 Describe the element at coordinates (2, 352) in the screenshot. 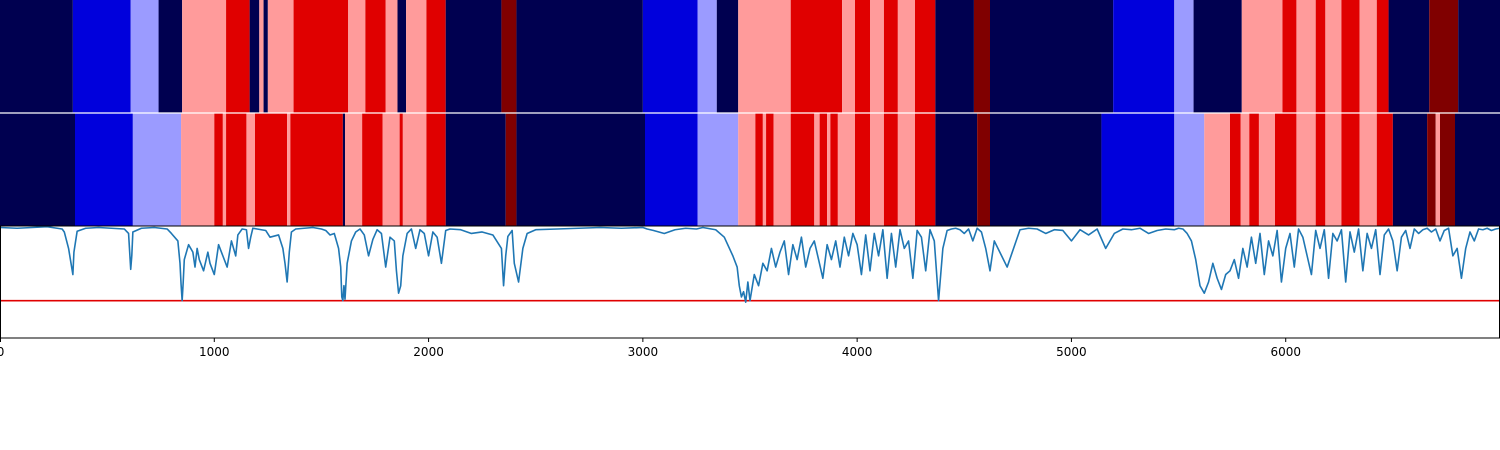

I see `x-tick-label: 0` at that location.